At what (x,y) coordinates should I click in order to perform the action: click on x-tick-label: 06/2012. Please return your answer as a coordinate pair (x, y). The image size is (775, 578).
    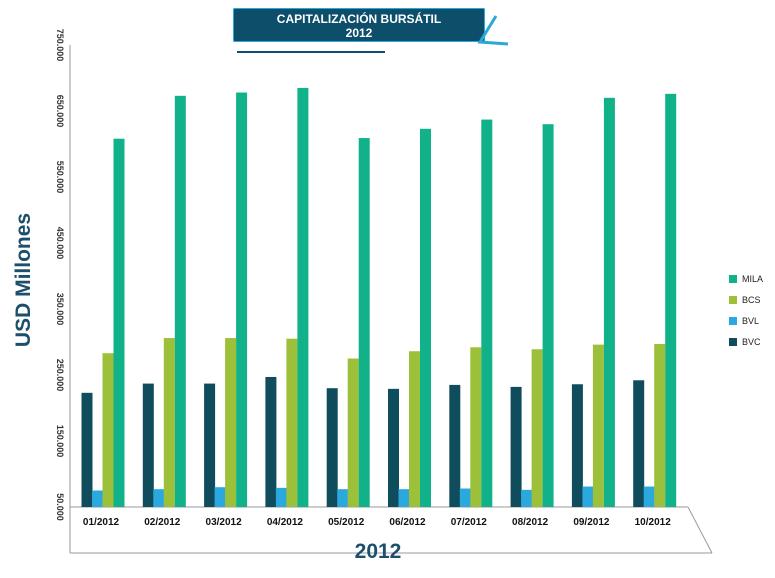
    Looking at the image, I should click on (407, 522).